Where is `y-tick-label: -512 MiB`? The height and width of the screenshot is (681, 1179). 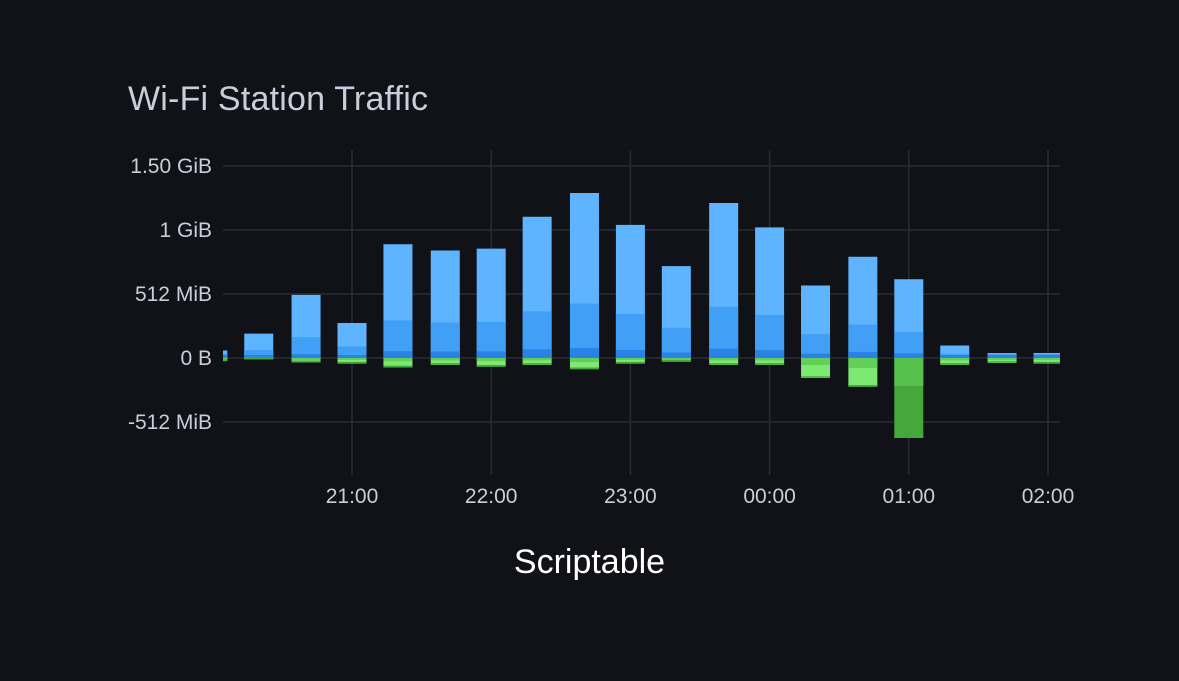 y-tick-label: -512 MiB is located at coordinates (170, 422).